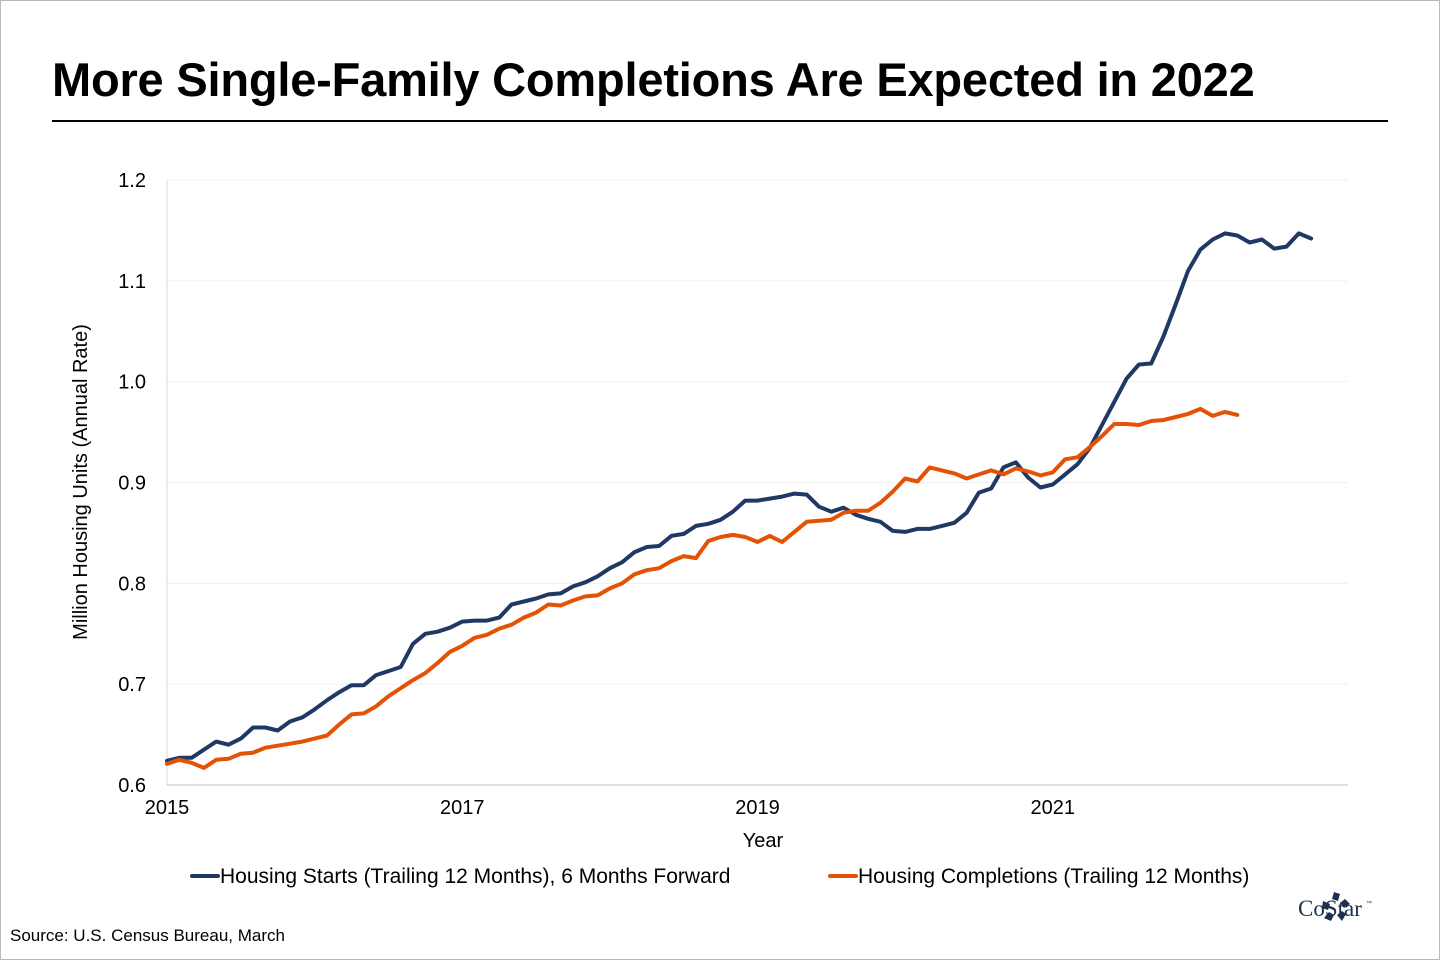 The image size is (1440, 960). Describe the element at coordinates (167, 808) in the screenshot. I see `x-tick-label: 2015` at that location.